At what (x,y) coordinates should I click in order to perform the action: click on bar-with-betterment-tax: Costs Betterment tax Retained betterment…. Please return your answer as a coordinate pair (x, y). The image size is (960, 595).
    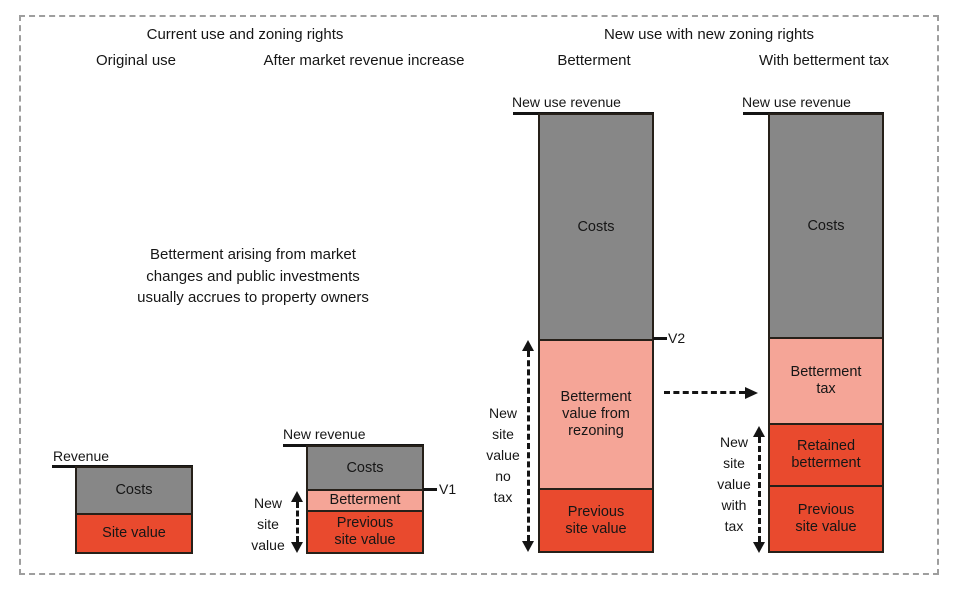
    Looking at the image, I should click on (826, 333).